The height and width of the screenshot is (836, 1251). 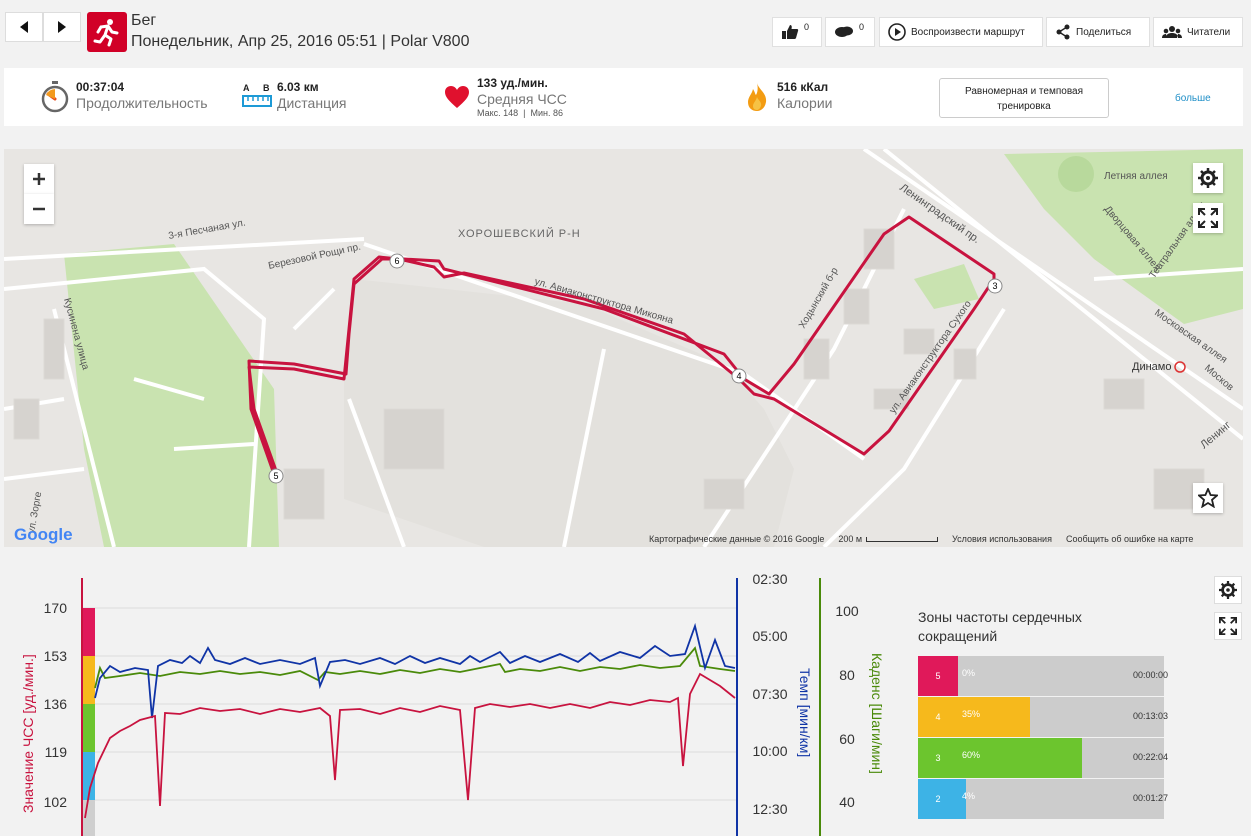 I want to click on street-label: Ленинг, so click(x=1215, y=435).